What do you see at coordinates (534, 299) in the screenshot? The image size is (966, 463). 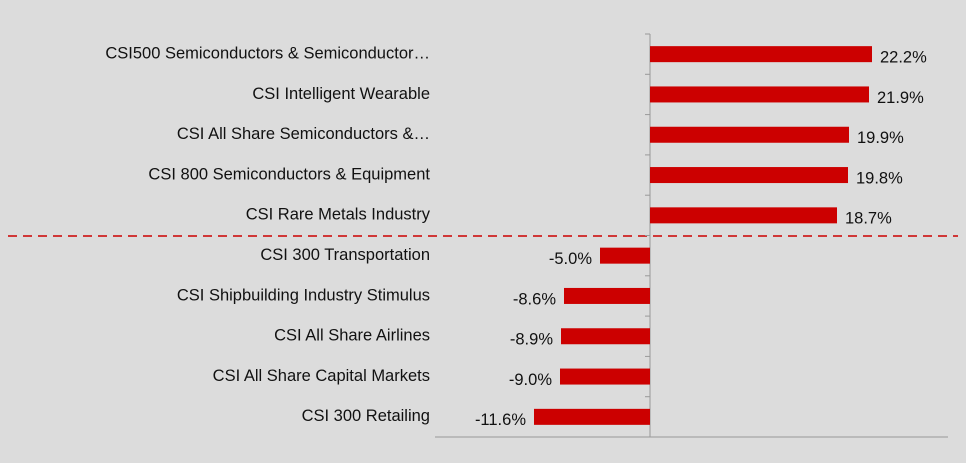 I see `value-label: -8.6%` at bounding box center [534, 299].